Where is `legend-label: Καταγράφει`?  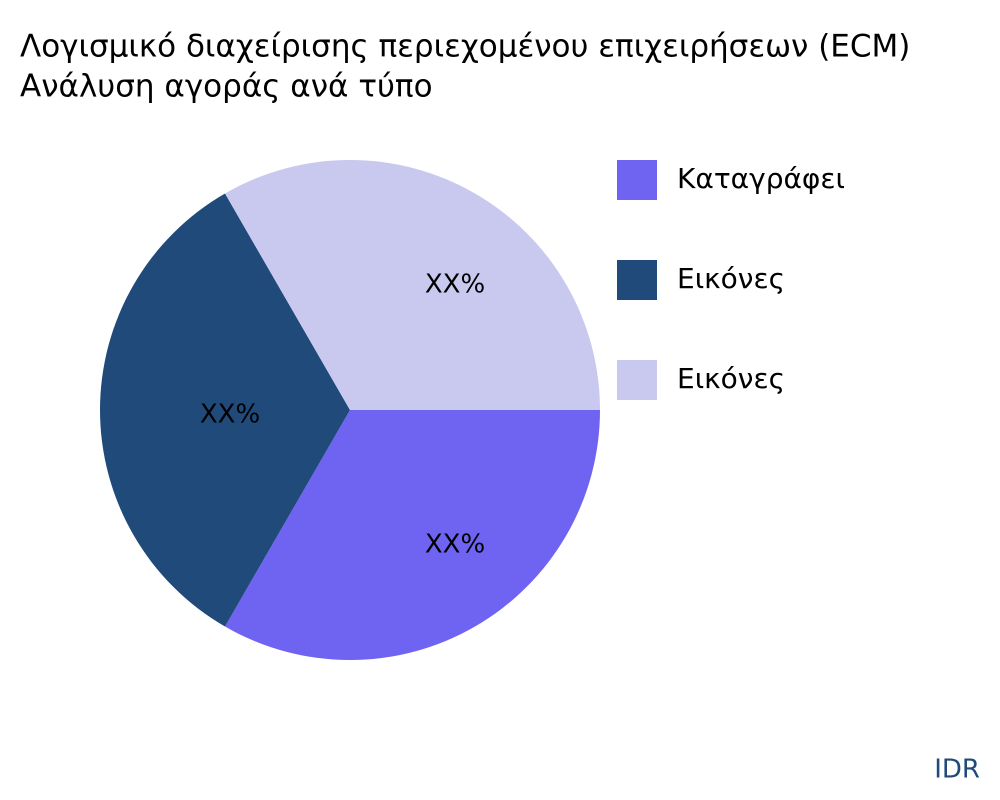 legend-label: Καταγράφει is located at coordinates (761, 178).